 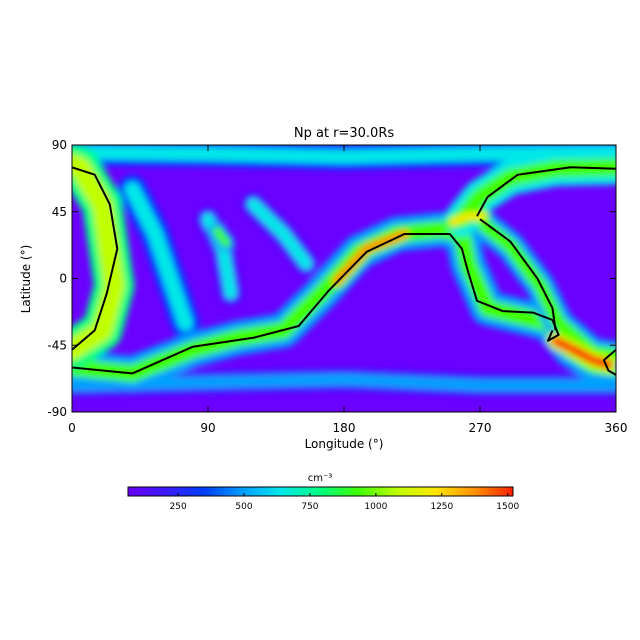 I want to click on colorbar-tick-label: 1500, so click(x=507, y=507).